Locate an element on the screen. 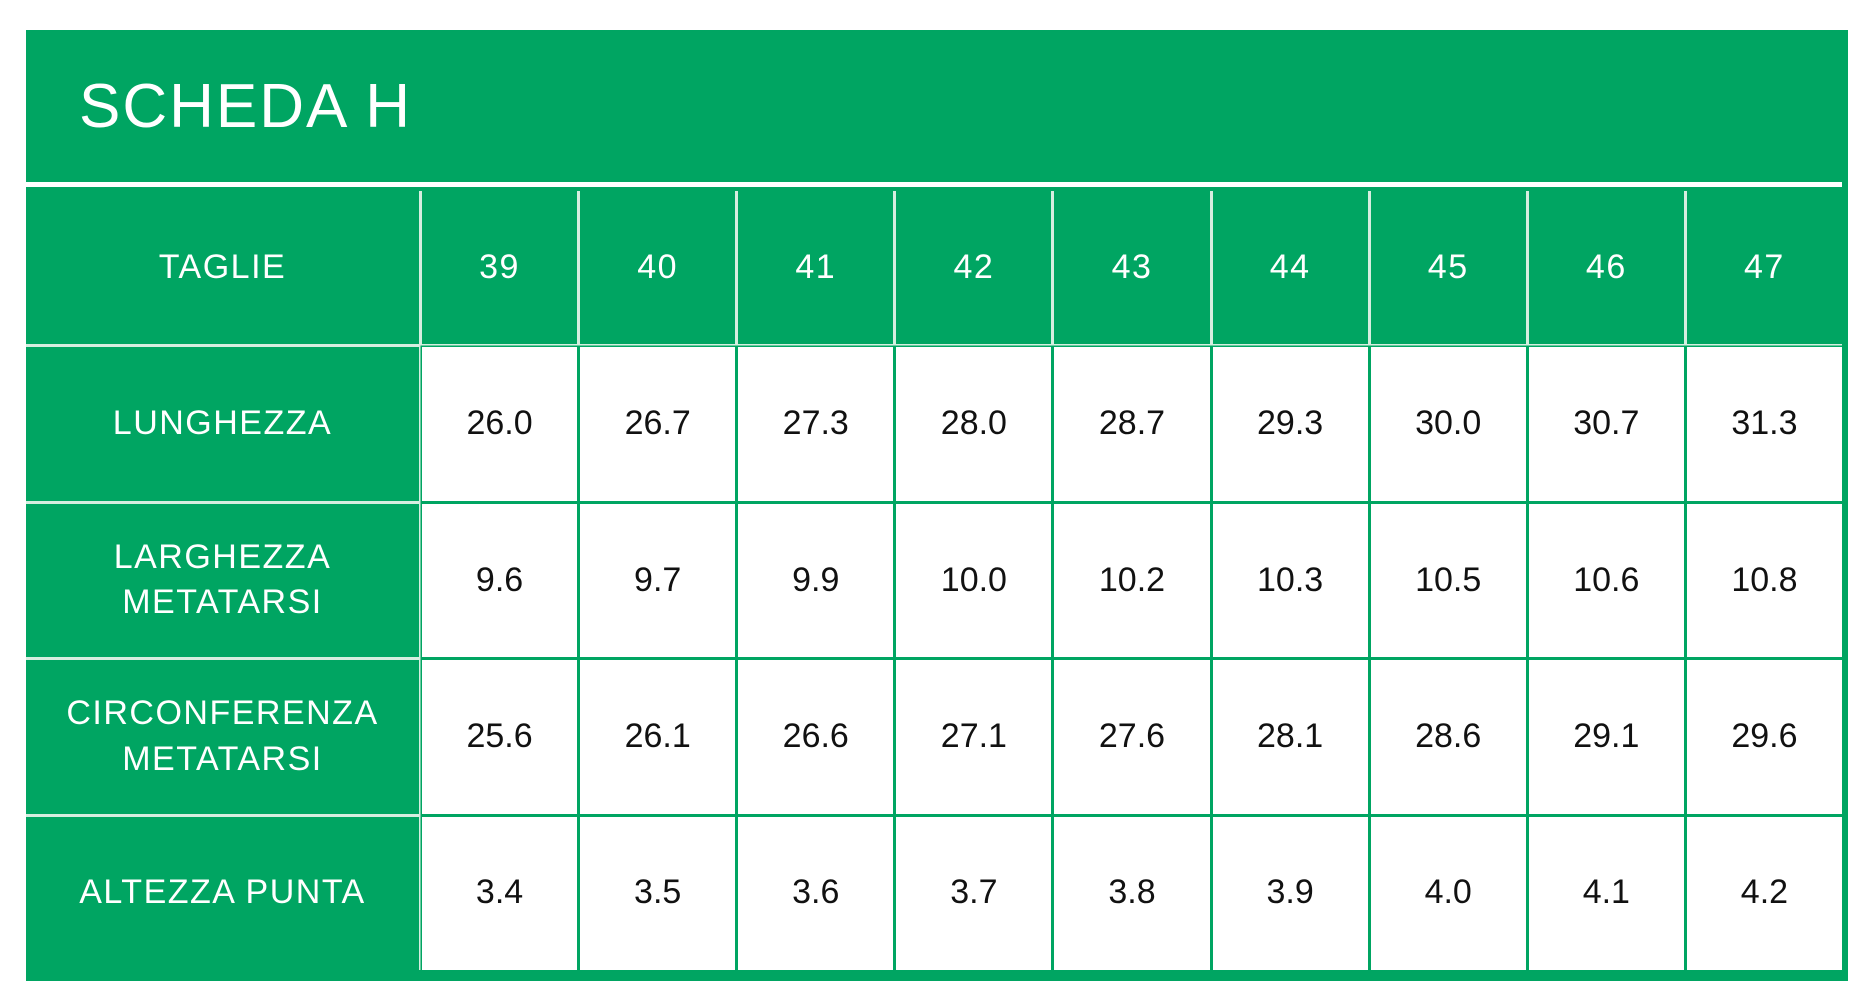 The height and width of the screenshot is (1000, 1866). cell-value: 27.1 is located at coordinates (974, 737).